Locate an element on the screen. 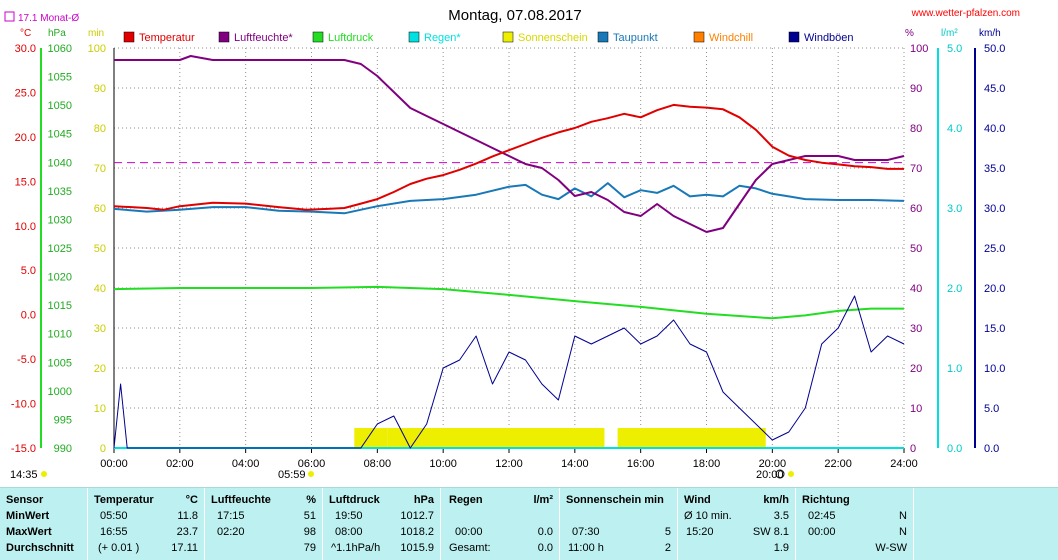 This screenshot has width=1058, height=560. stats-col-luftfeuchte: Luftfeuchte % 17:15 51 02:20 98 79 is located at coordinates (264, 524).